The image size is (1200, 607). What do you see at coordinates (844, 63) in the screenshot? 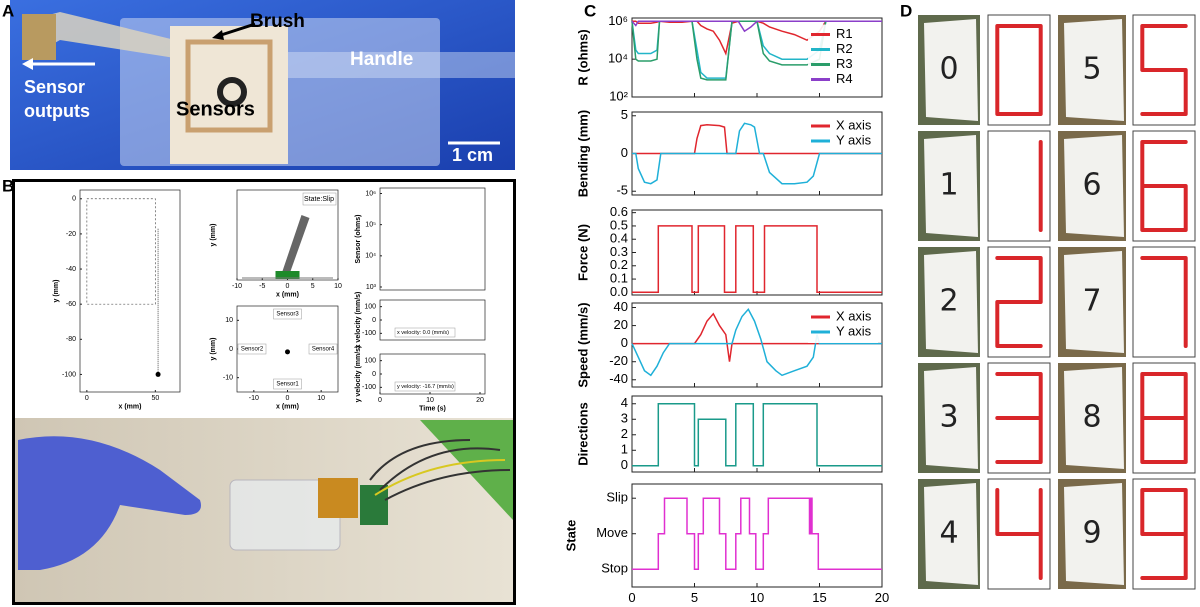
I see `legend-label: R3` at bounding box center [844, 63].